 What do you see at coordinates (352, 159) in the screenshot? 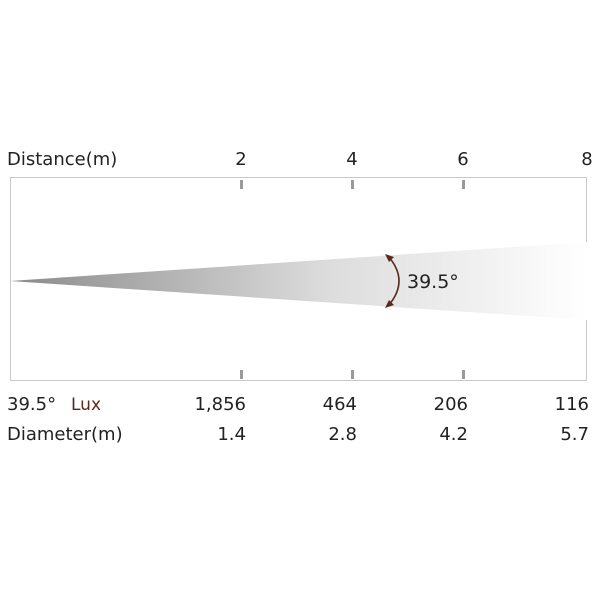
I see `distance-4: 4` at bounding box center [352, 159].